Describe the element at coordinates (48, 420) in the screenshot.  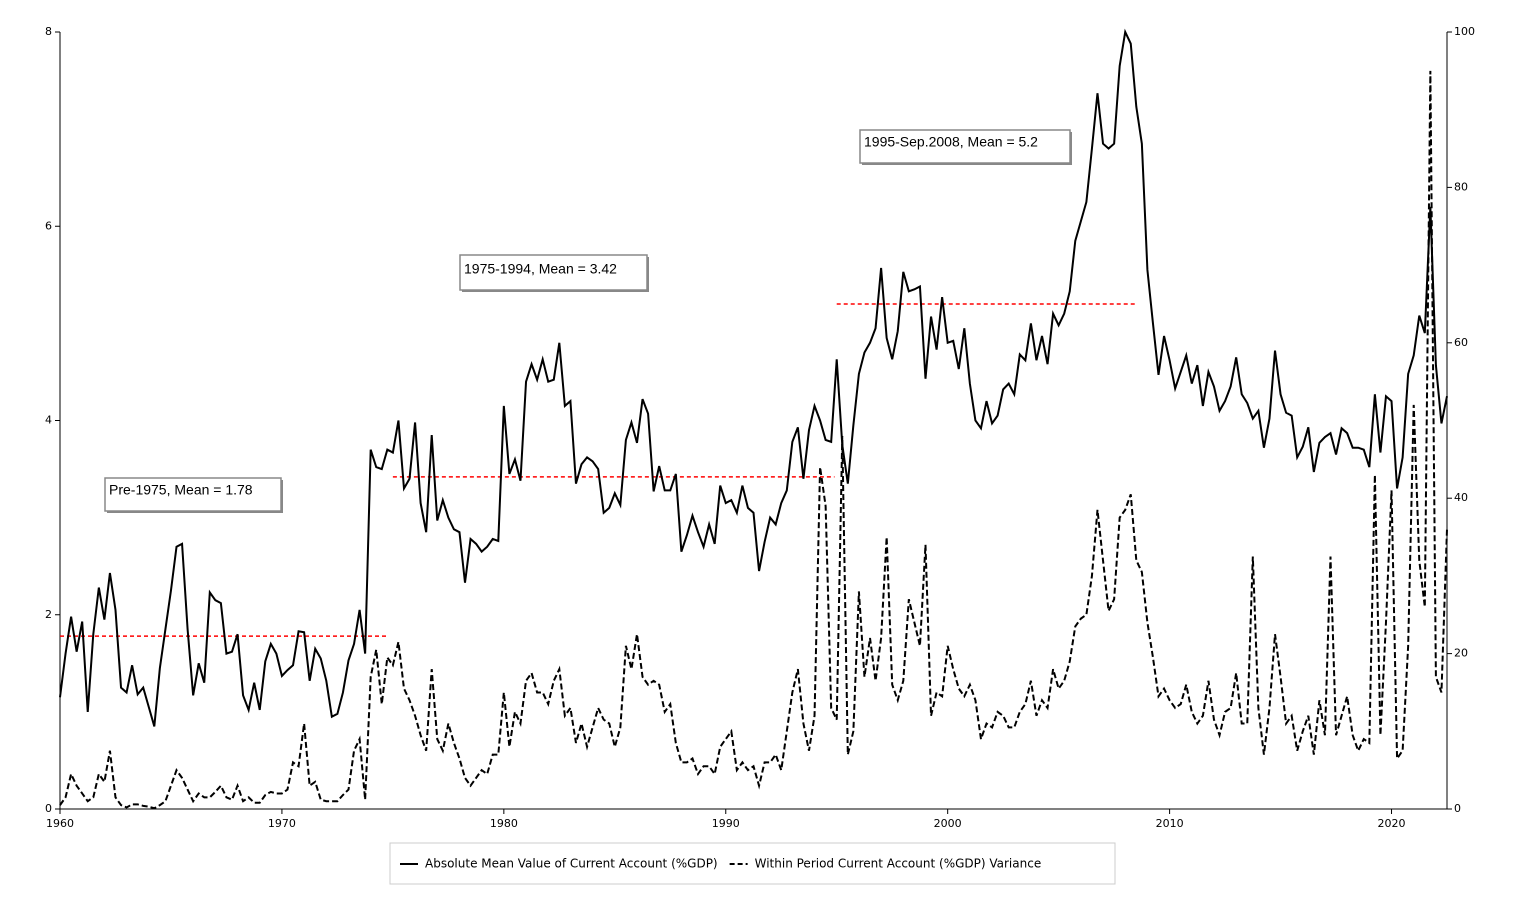
I see `y-tick-label: 4` at that location.